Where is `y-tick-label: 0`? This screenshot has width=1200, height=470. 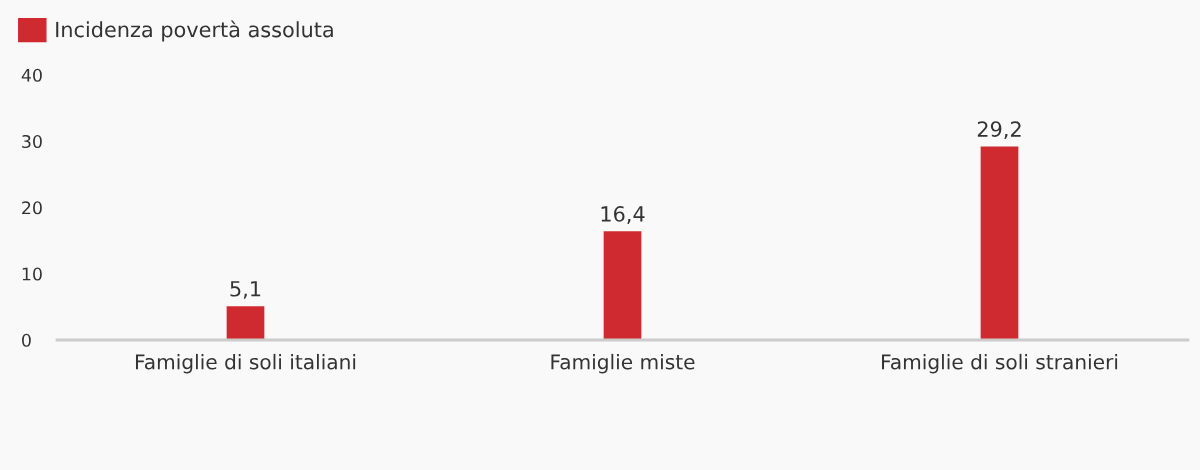 y-tick-label: 0 is located at coordinates (26, 340).